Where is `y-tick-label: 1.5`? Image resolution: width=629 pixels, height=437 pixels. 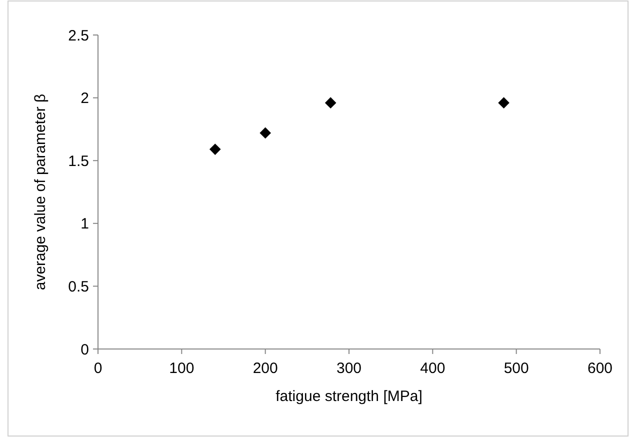 y-tick-label: 1.5 is located at coordinates (78, 161).